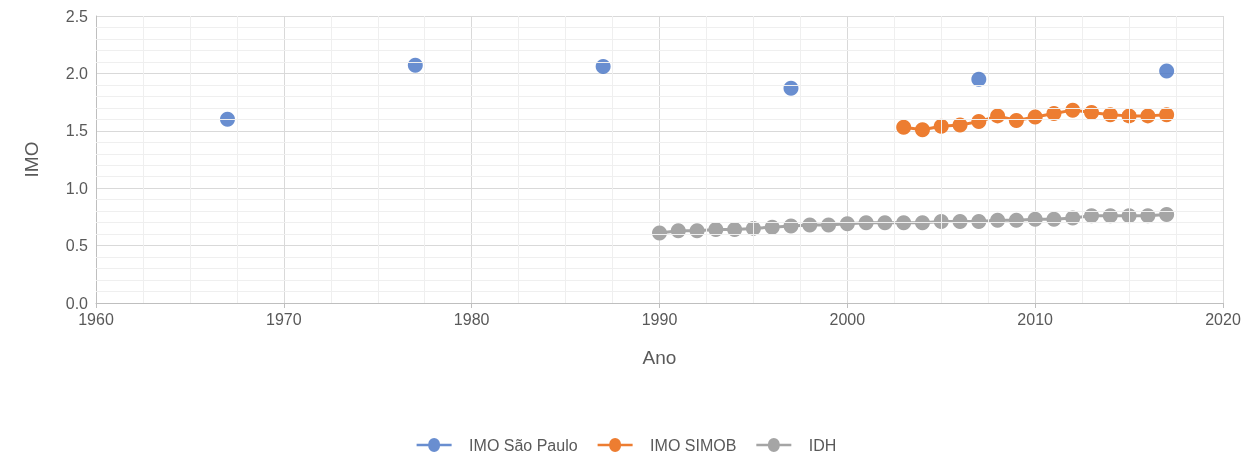 This screenshot has width=1253, height=463. Describe the element at coordinates (659, 357) in the screenshot. I see `x-axis-title: Ano` at that location.